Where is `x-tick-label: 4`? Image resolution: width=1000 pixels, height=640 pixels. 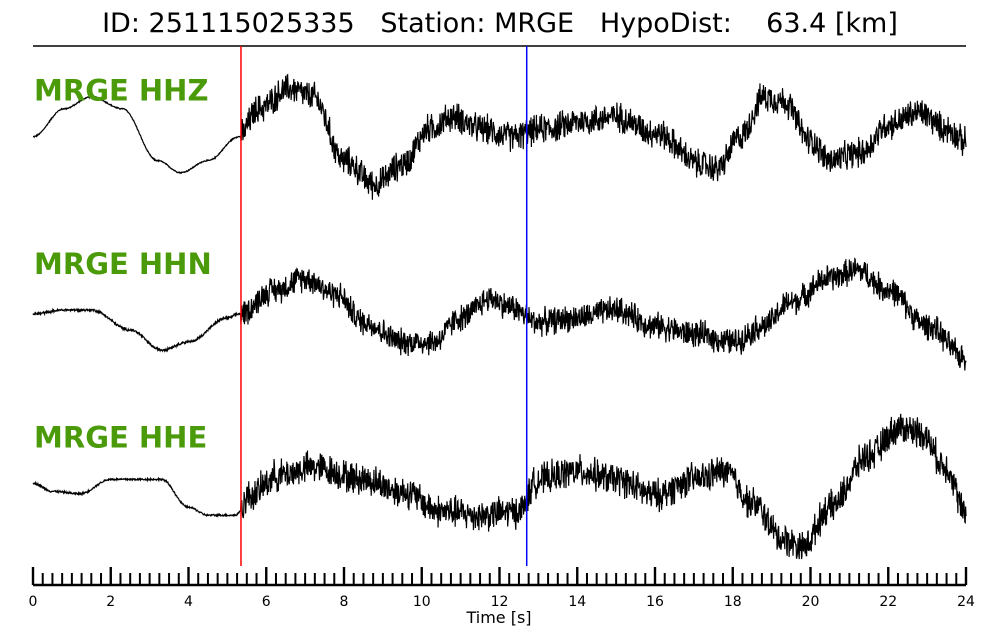
x-tick-label: 4 is located at coordinates (188, 602).